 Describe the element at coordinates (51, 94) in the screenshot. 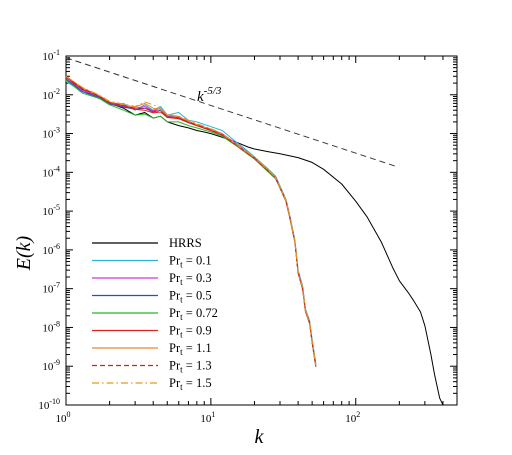

I see `y-tick-label: 10⁻²` at that location.